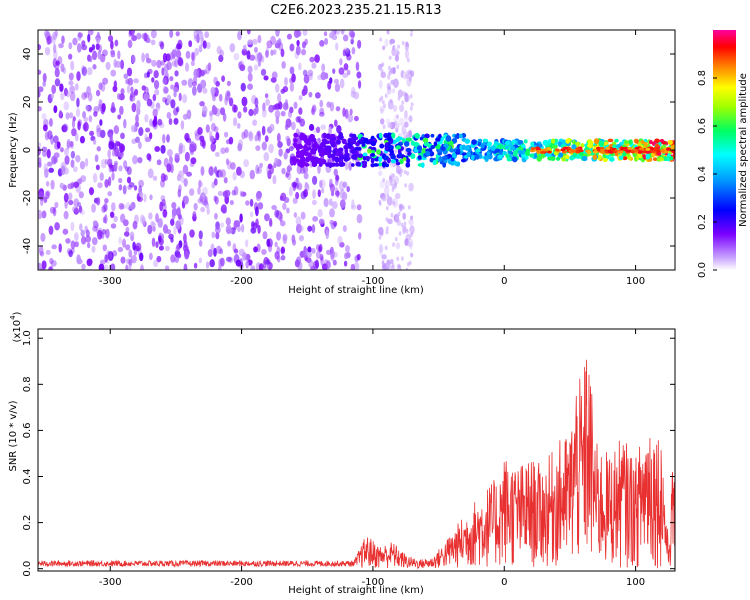 Image resolution: width=750 pixels, height=600 pixels. Describe the element at coordinates (16, 326) in the screenshot. I see `snr-scale-label: (x104)` at that location.